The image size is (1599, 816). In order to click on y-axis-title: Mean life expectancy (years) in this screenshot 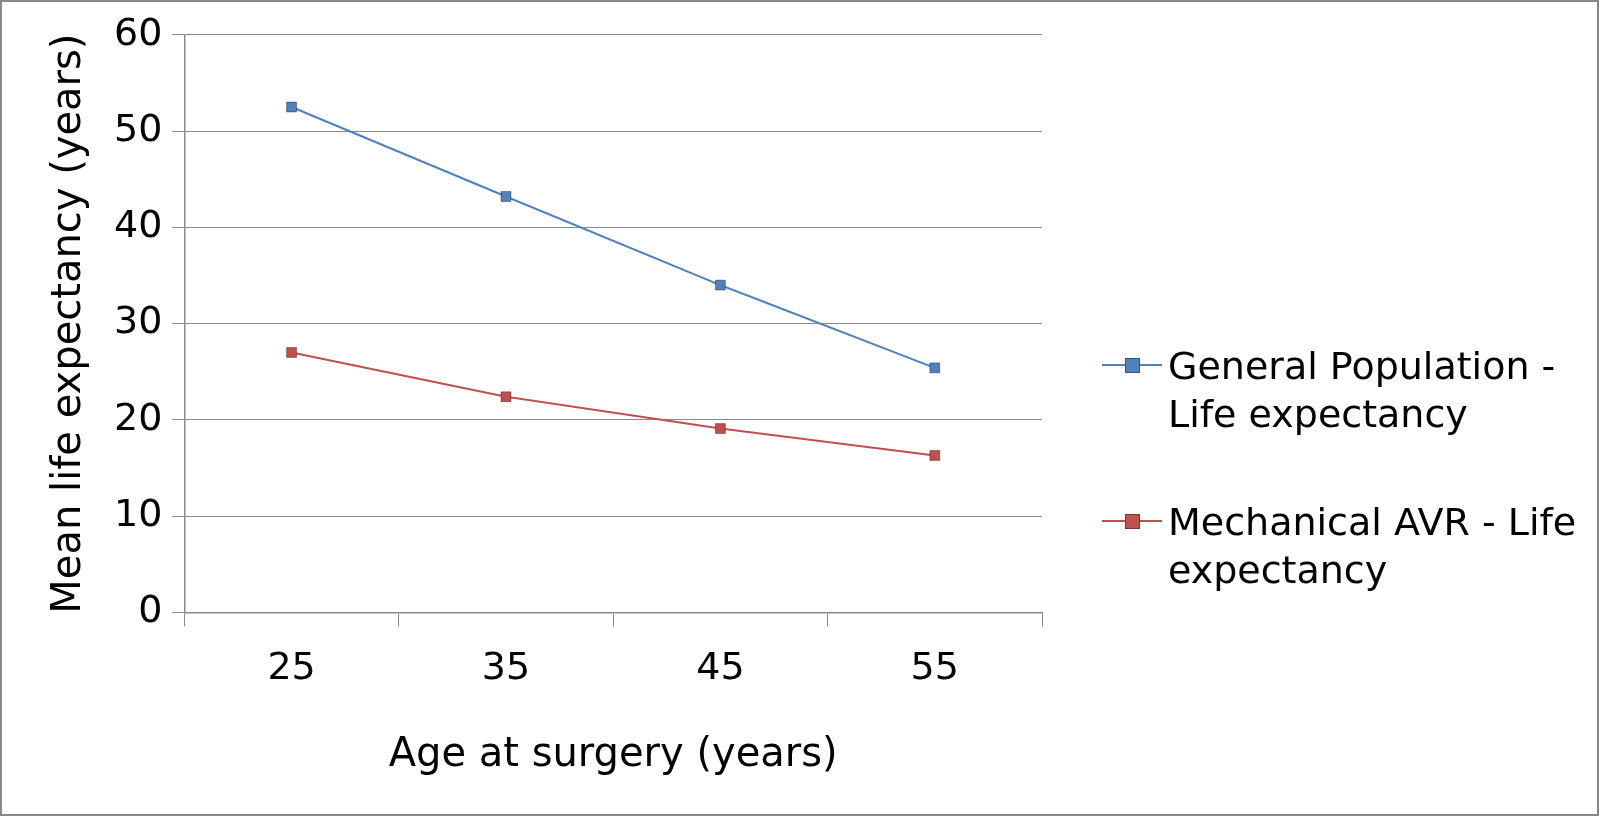, I will do `click(66, 323)`.